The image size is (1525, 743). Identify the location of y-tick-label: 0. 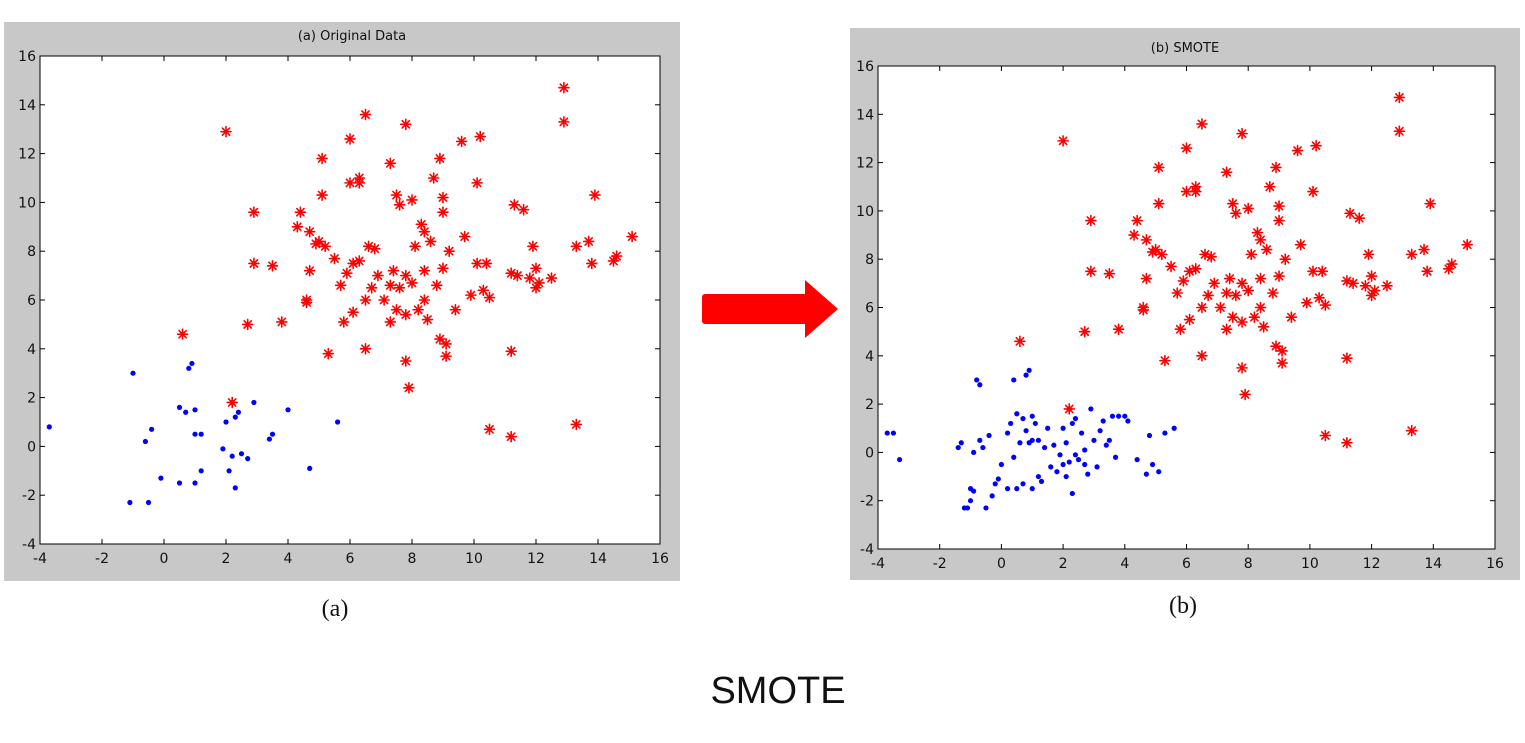
(31, 447).